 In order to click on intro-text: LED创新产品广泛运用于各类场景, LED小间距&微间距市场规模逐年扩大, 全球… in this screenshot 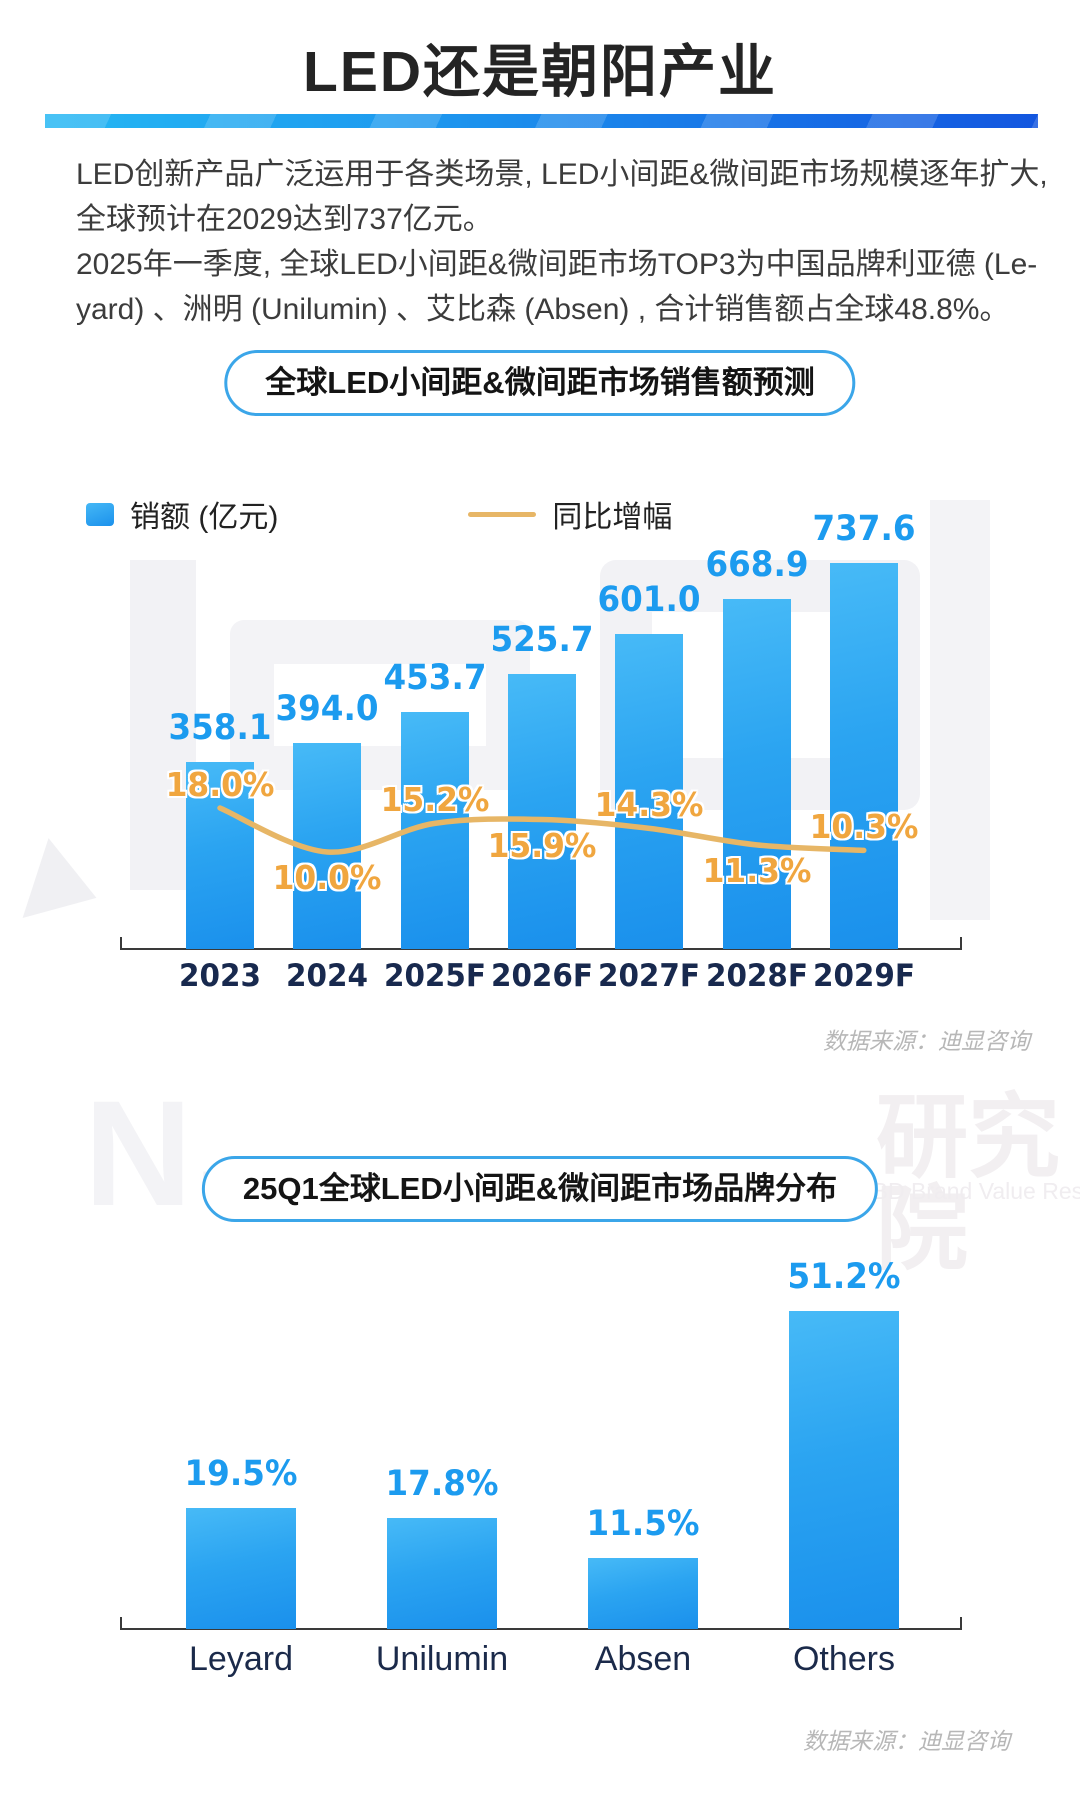, I will do `click(562, 242)`.